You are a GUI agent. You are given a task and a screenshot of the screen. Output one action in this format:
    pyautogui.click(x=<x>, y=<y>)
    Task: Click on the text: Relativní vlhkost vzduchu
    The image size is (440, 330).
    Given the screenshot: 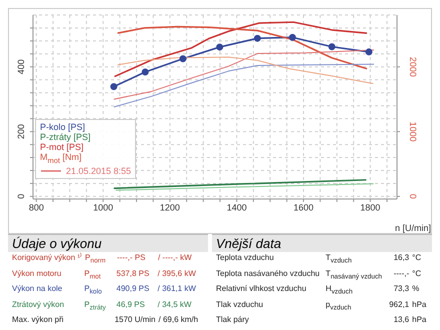 What is the action you would take?
    pyautogui.click(x=261, y=289)
    